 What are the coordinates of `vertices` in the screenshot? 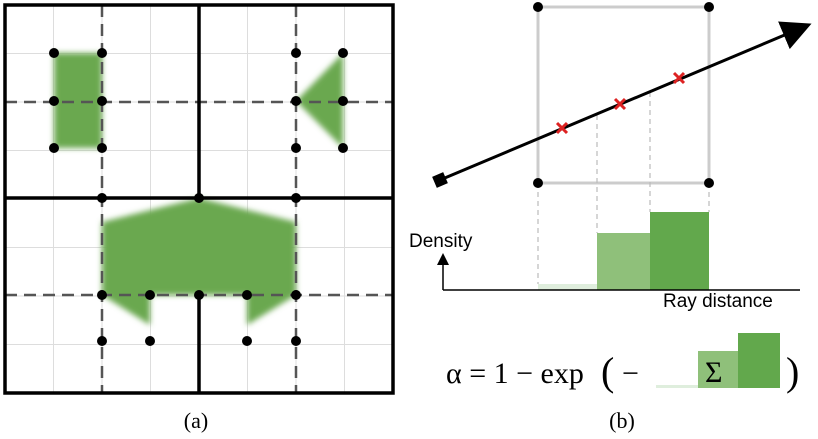 It's located at (623, 95).